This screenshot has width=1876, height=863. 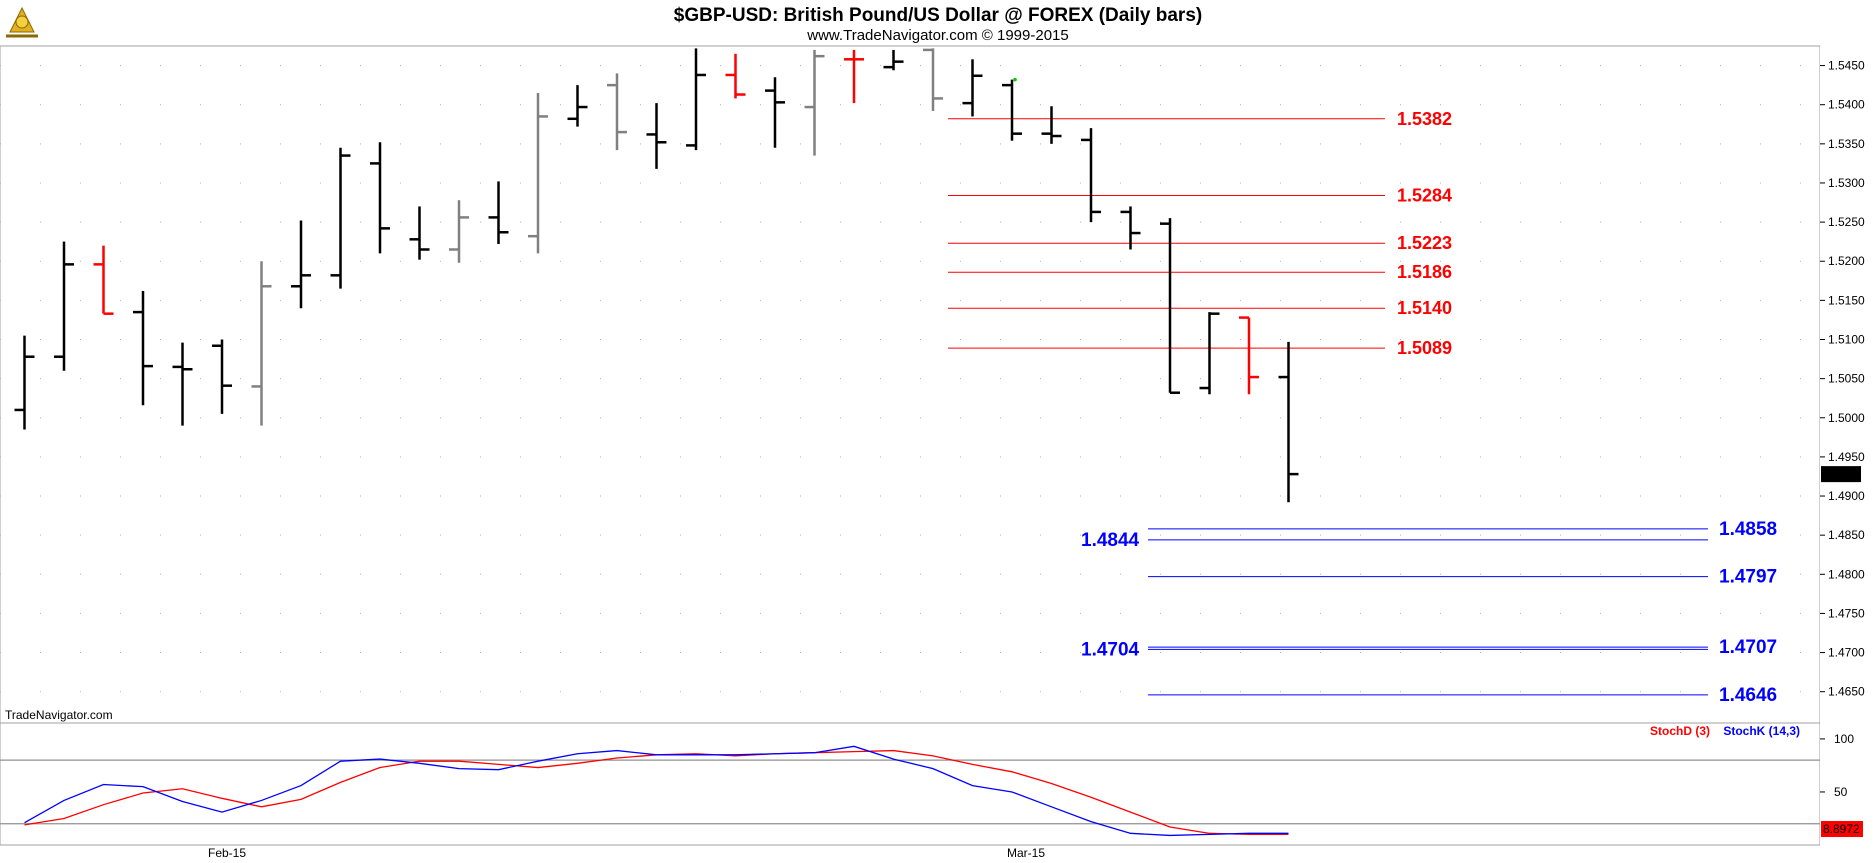 I want to click on stoch-last-label: 8.8972, so click(x=1841, y=829).